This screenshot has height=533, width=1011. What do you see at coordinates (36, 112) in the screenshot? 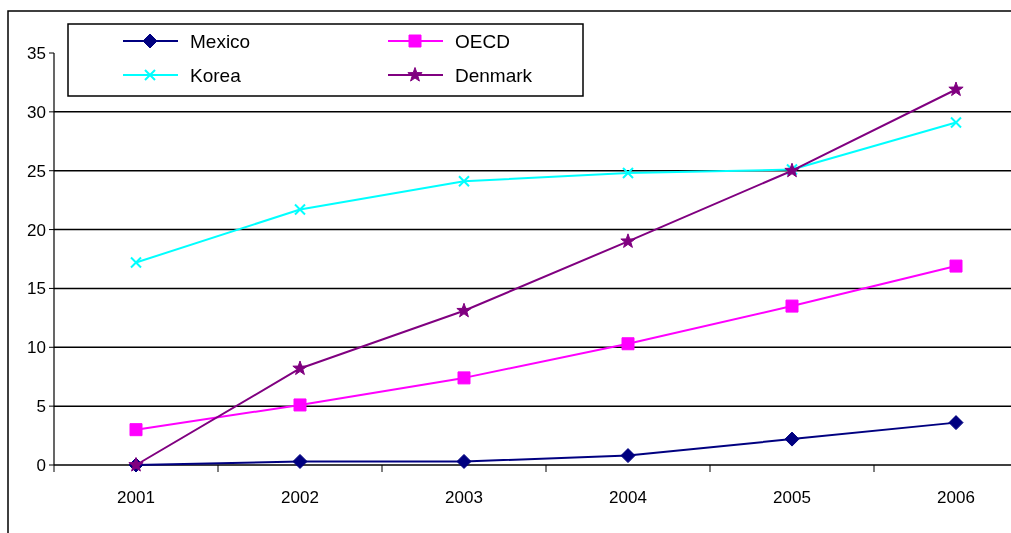
I see `y-tick-label: 30` at bounding box center [36, 112].